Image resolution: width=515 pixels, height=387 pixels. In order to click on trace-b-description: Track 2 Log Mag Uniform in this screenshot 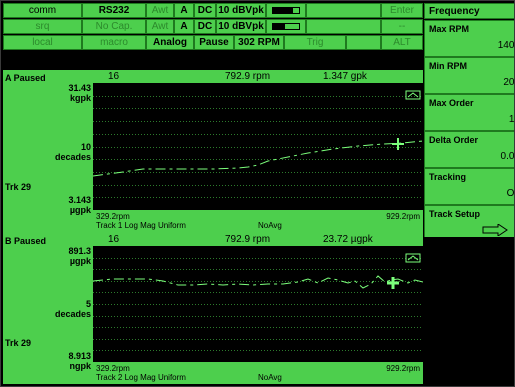, I will do `click(141, 377)`.